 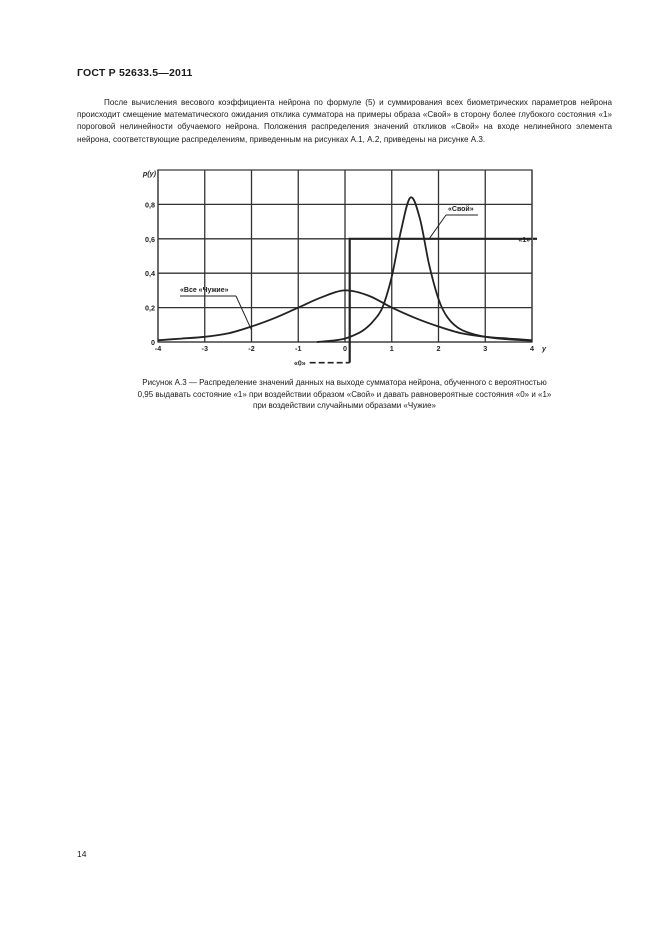 What do you see at coordinates (82, 854) in the screenshot?
I see `page-number: 14` at bounding box center [82, 854].